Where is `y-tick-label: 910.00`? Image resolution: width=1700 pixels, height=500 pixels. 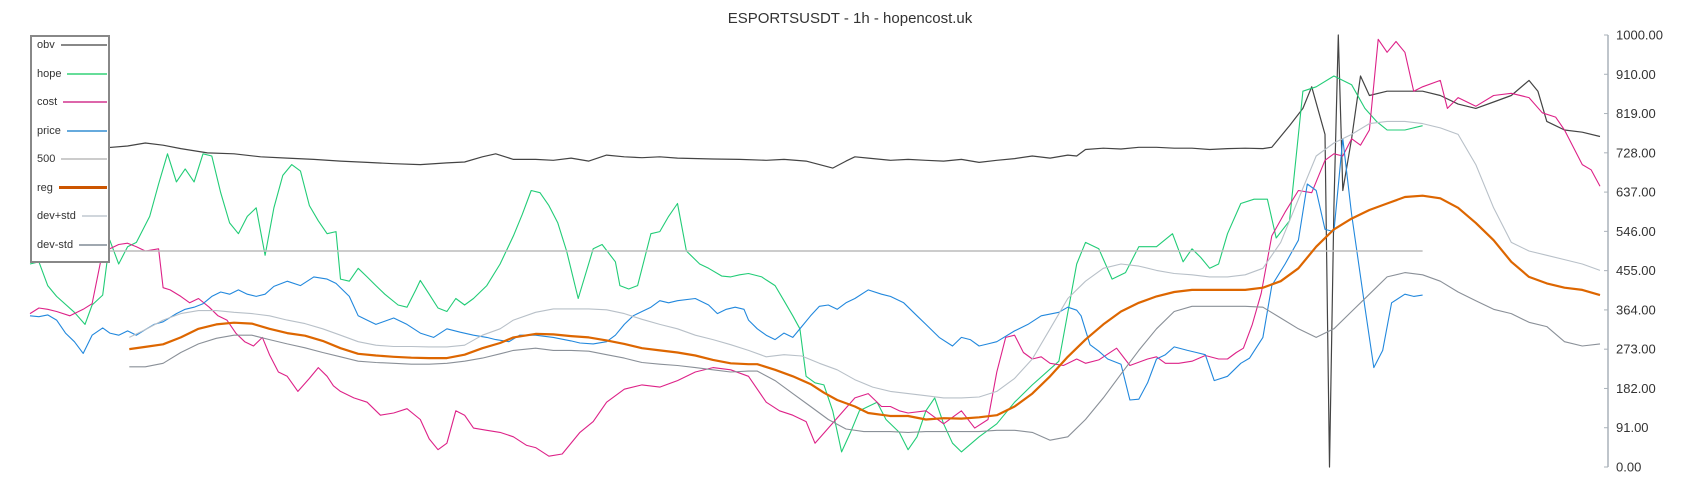 y-tick-label: 910.00 is located at coordinates (1636, 74).